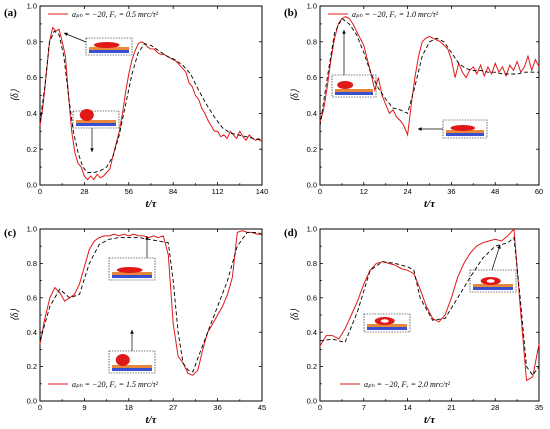  I want to click on legend-label: aₚₕ = −20, Fₓ = 1.5 mrᴄ/τ², so click(115, 384).